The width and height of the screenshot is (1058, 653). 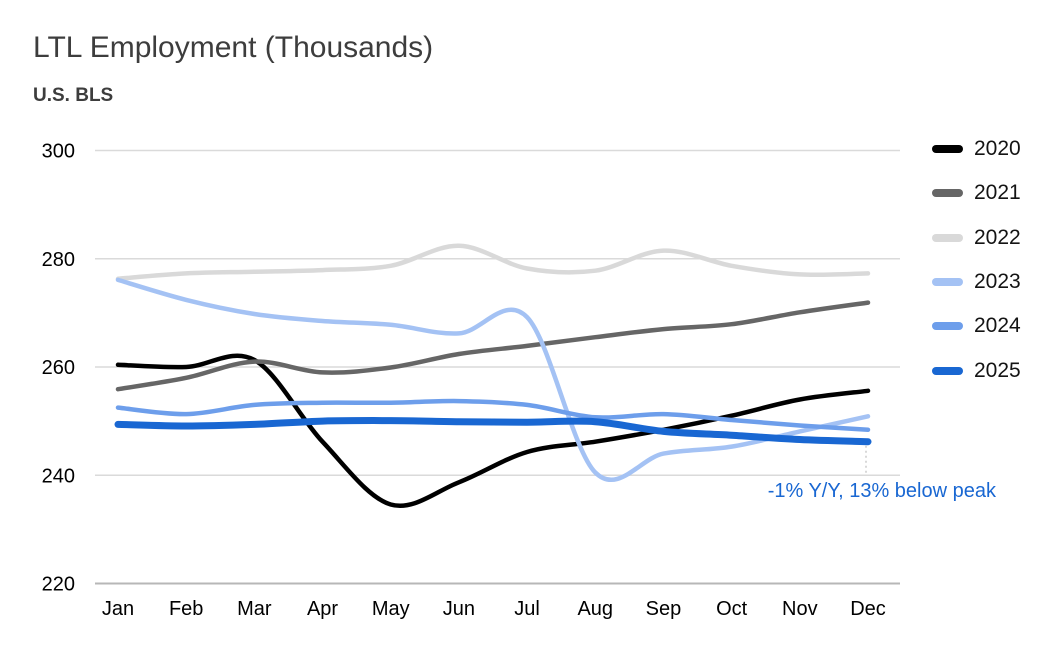 I want to click on series-line-2025, so click(x=493, y=431).